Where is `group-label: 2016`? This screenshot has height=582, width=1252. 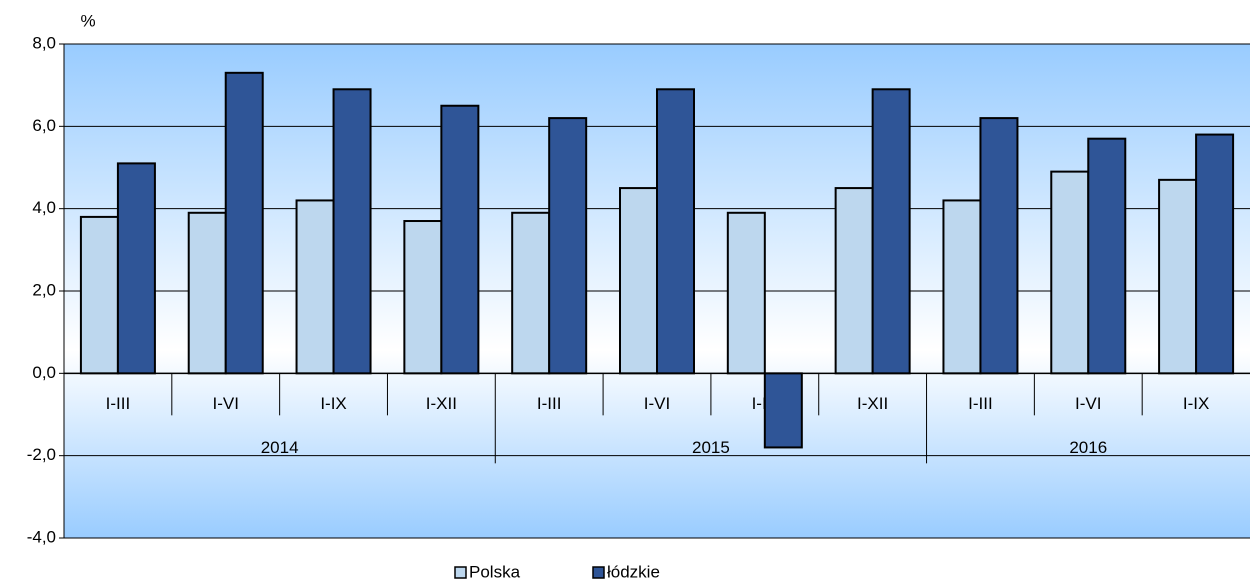
group-label: 2016 is located at coordinates (1088, 447).